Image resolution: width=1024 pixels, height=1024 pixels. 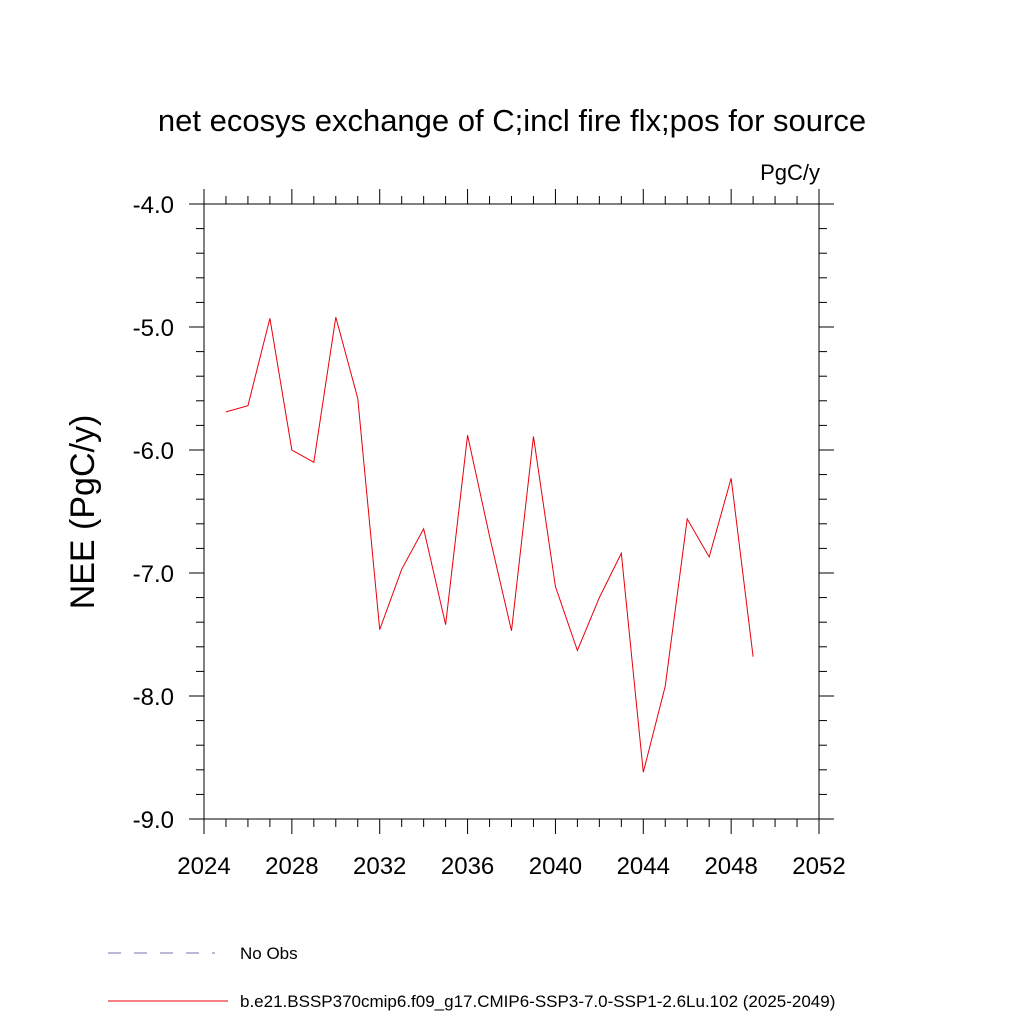 I want to click on y-tick-label: -6.0, so click(x=153, y=451).